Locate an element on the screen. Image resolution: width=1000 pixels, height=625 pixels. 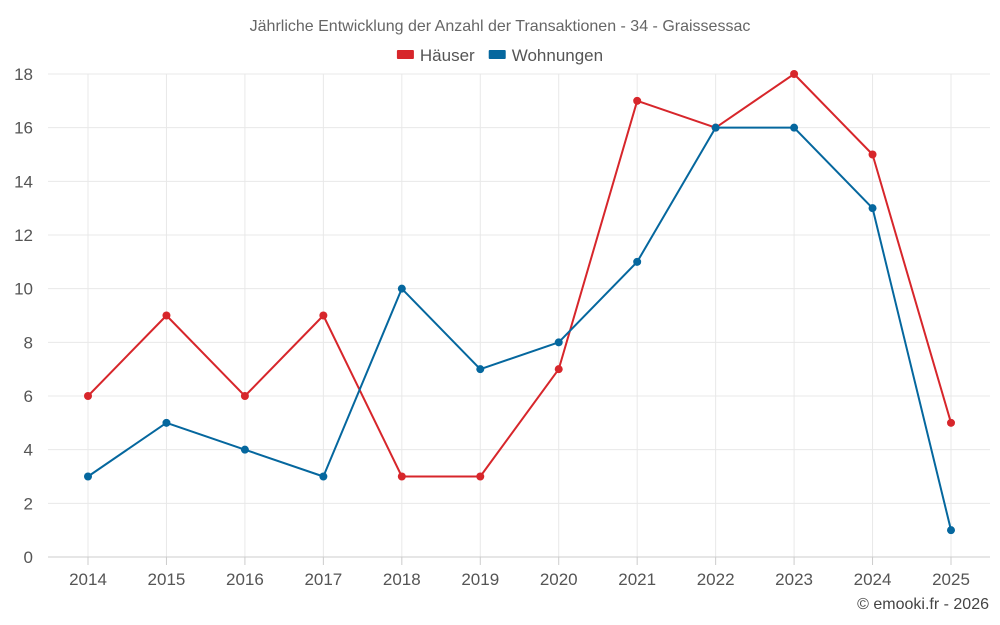
y-tick-label: 14 is located at coordinates (23, 181).